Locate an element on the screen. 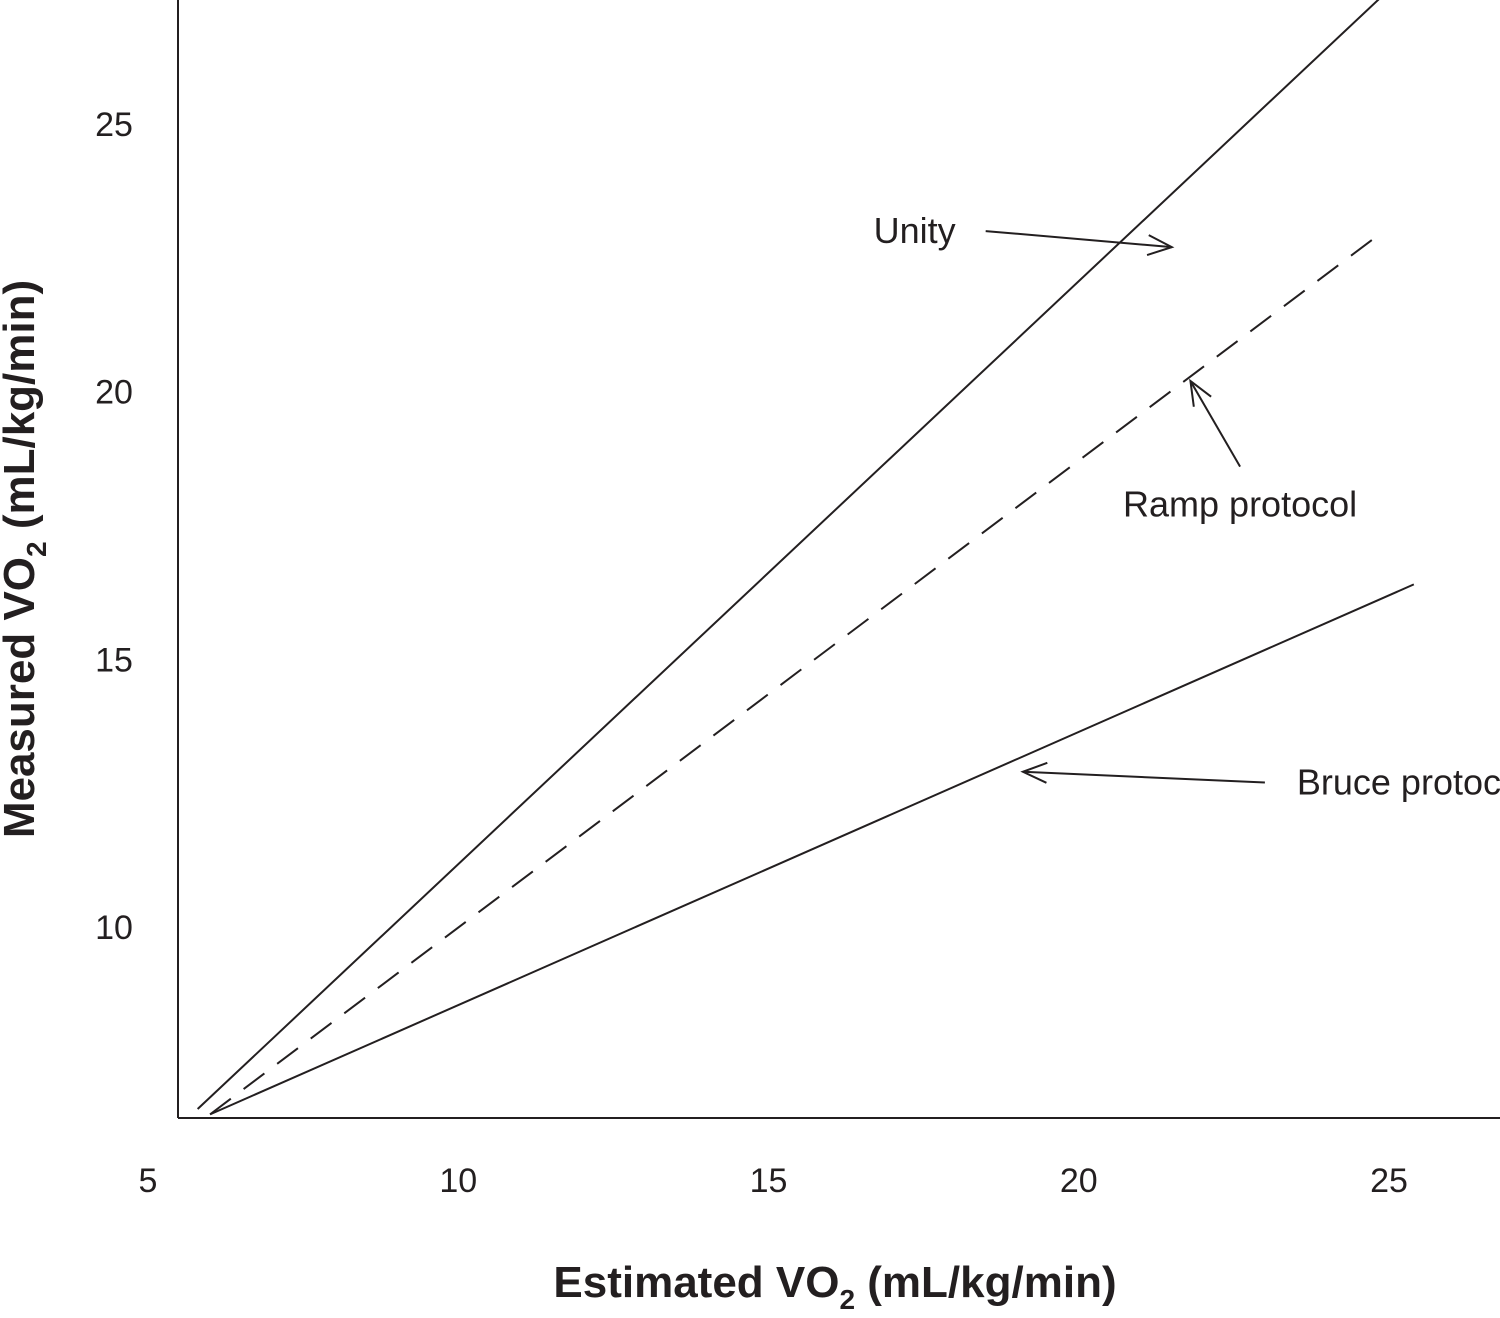 This screenshot has width=1500, height=1318. x-tick-label: 20 is located at coordinates (1079, 1181).